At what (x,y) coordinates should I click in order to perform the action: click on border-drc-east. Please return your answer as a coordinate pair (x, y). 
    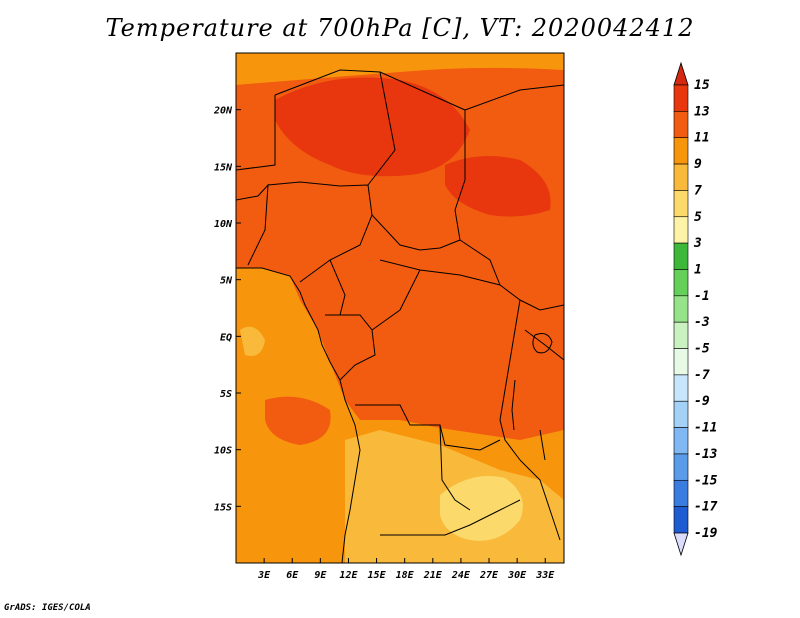
    Looking at the image, I should click on (510, 380).